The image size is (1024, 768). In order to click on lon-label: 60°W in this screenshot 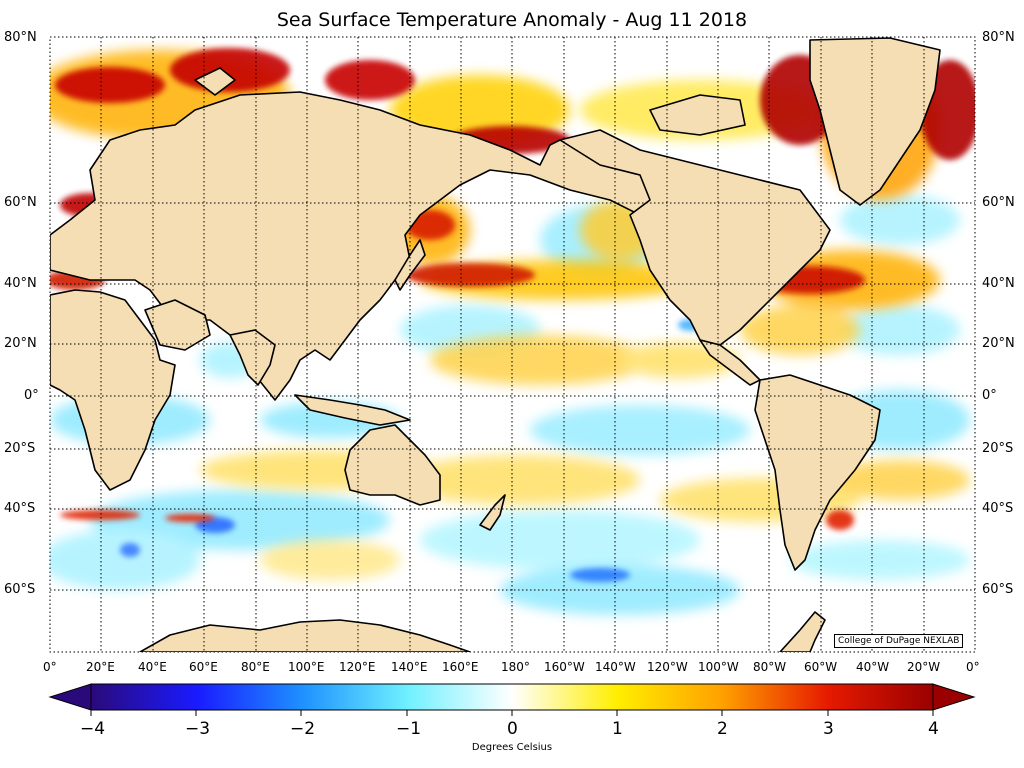, I will do `click(821, 667)`.